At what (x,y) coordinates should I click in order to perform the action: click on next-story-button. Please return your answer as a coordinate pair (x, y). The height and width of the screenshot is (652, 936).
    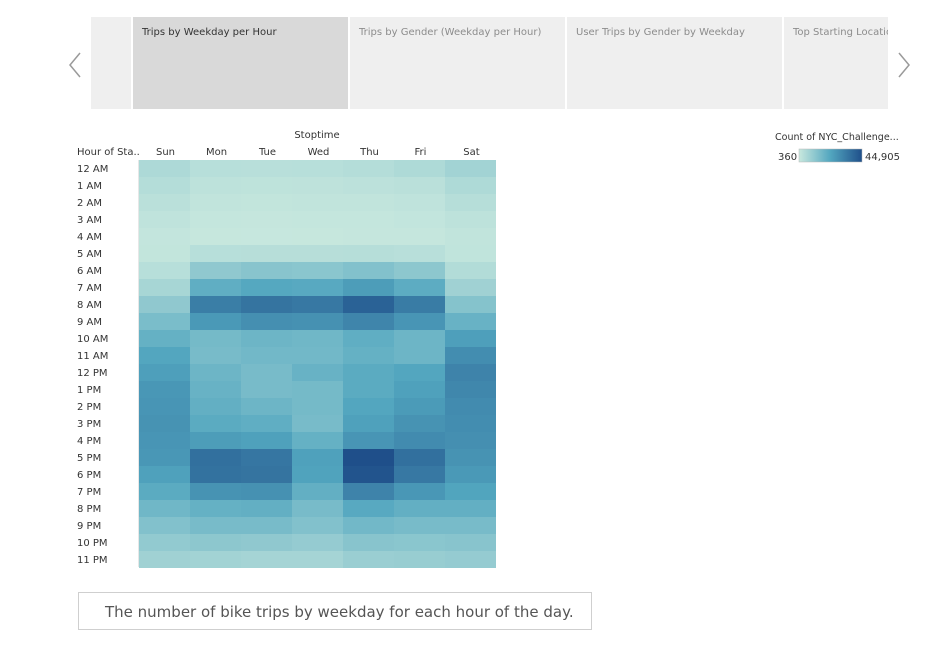
    Looking at the image, I should click on (903, 65).